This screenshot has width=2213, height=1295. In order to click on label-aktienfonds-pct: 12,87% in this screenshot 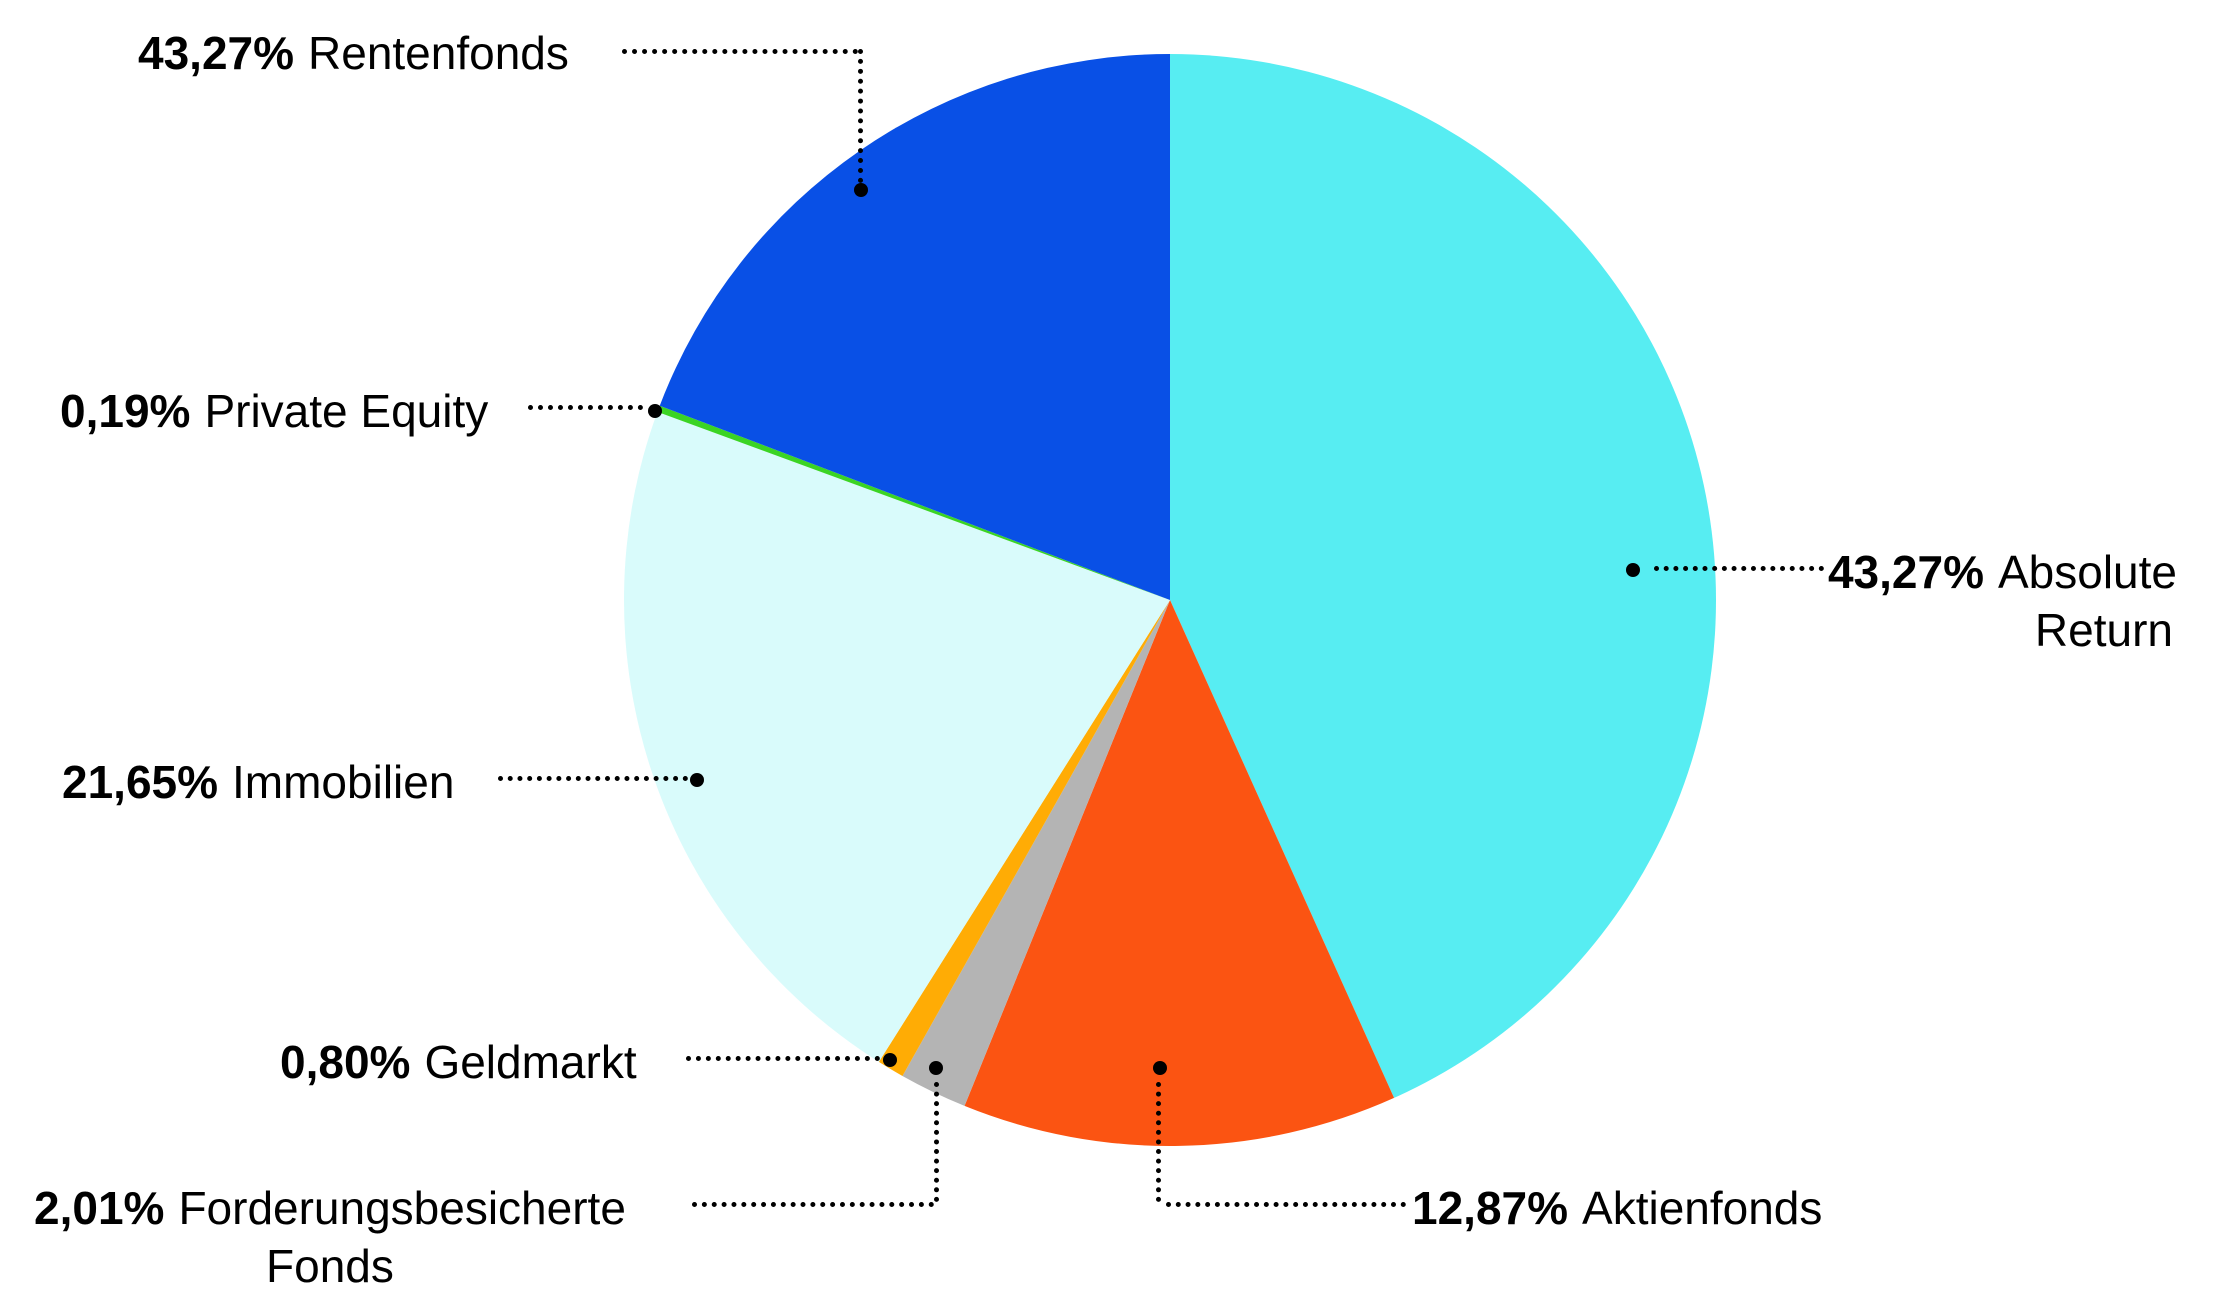, I will do `click(1490, 1208)`.